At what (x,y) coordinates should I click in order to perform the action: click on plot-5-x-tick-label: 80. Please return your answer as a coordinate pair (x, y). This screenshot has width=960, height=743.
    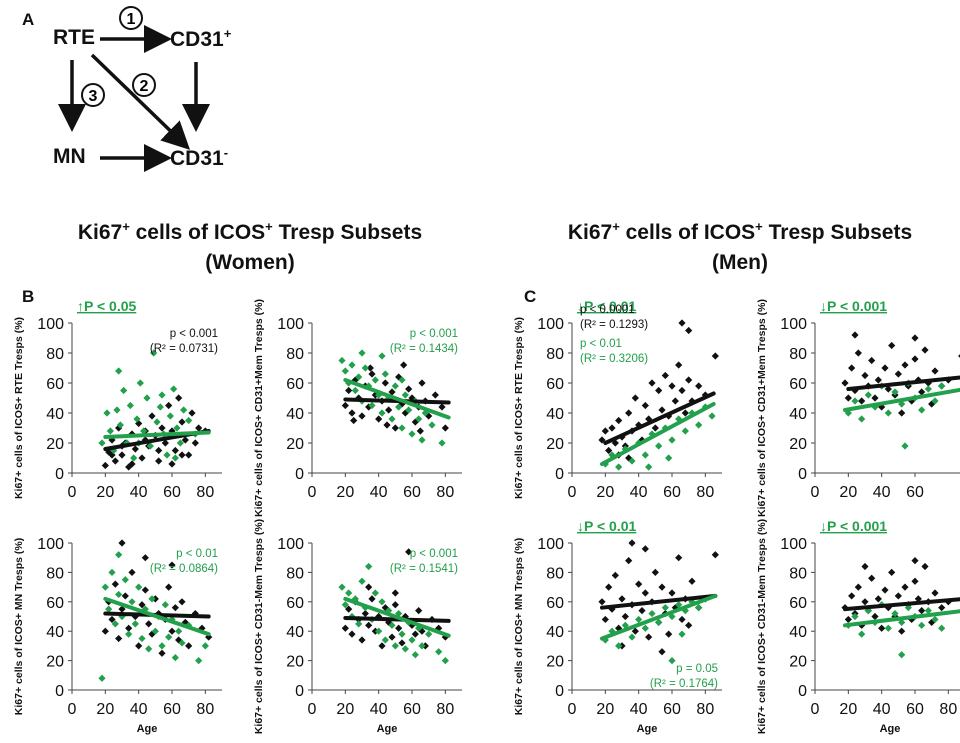
    Looking at the image, I should click on (705, 492).